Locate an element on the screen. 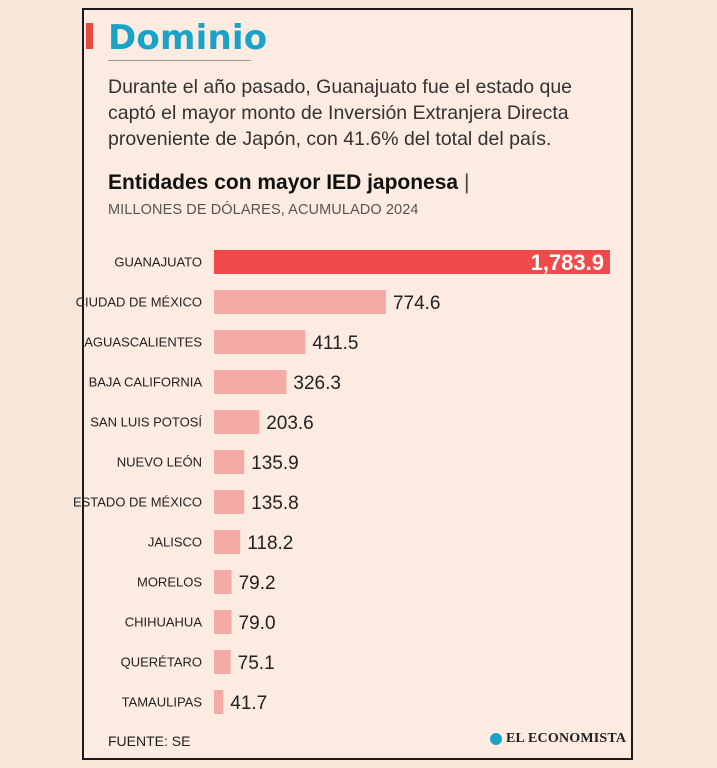 This screenshot has height=768, width=717. logo-mark-icon is located at coordinates (496, 739).